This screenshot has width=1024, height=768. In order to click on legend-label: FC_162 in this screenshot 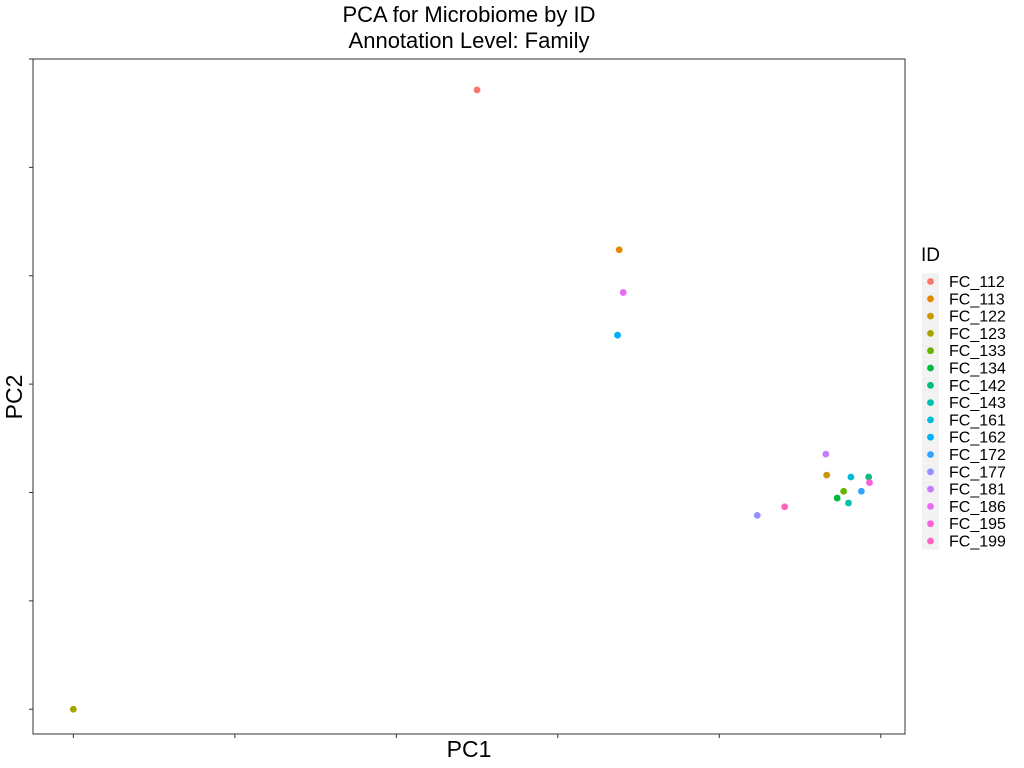, I will do `click(977, 438)`.